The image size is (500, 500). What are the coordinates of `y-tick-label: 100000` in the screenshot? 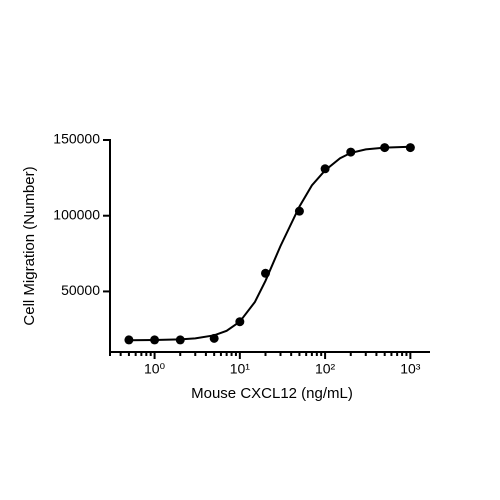 It's located at (76, 214).